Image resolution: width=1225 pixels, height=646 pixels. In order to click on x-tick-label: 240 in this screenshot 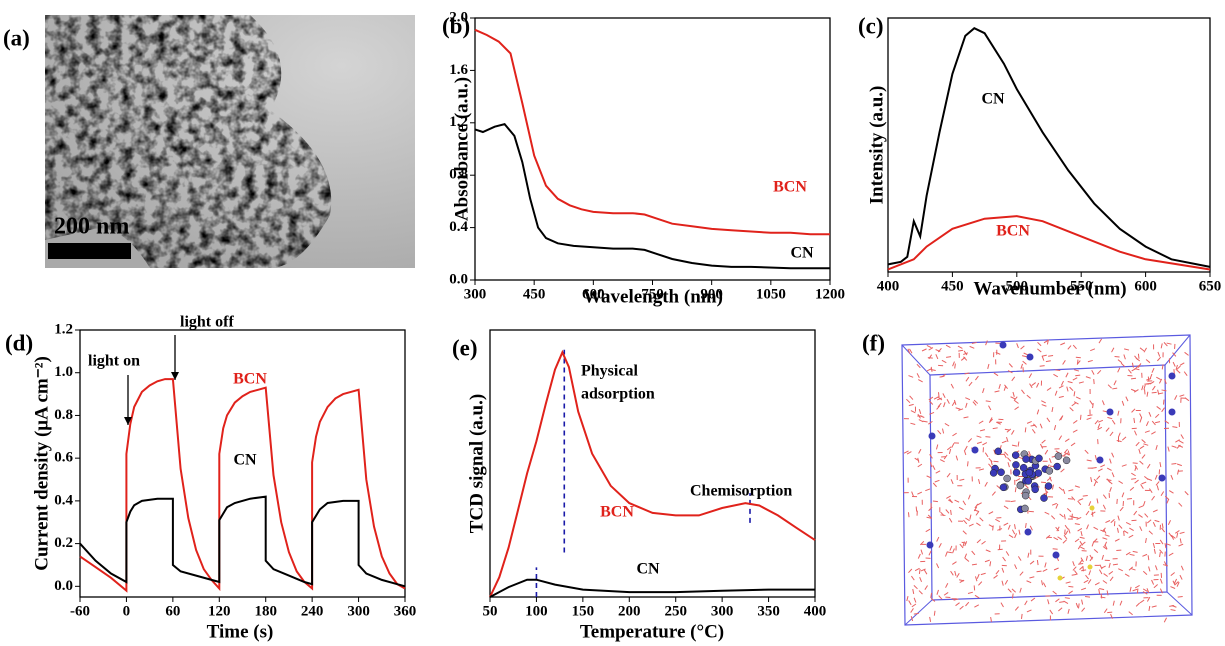, I will do `click(312, 611)`.